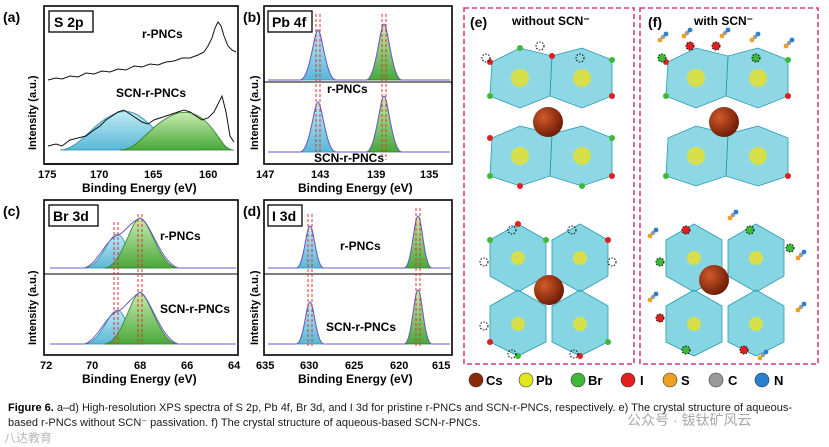  What do you see at coordinates (361, 327) in the screenshot?
I see `panel-d-bottom-text: SCN-r-PNCs` at bounding box center [361, 327].